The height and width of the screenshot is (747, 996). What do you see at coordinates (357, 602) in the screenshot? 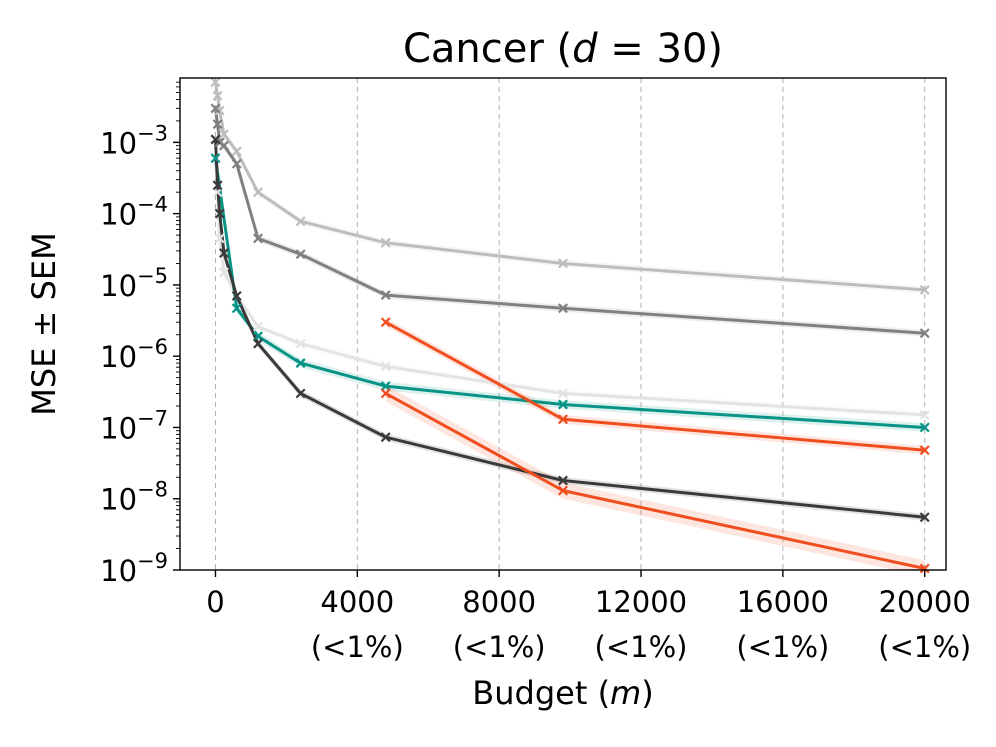
I see `x-tick-label: 4000` at bounding box center [357, 602].